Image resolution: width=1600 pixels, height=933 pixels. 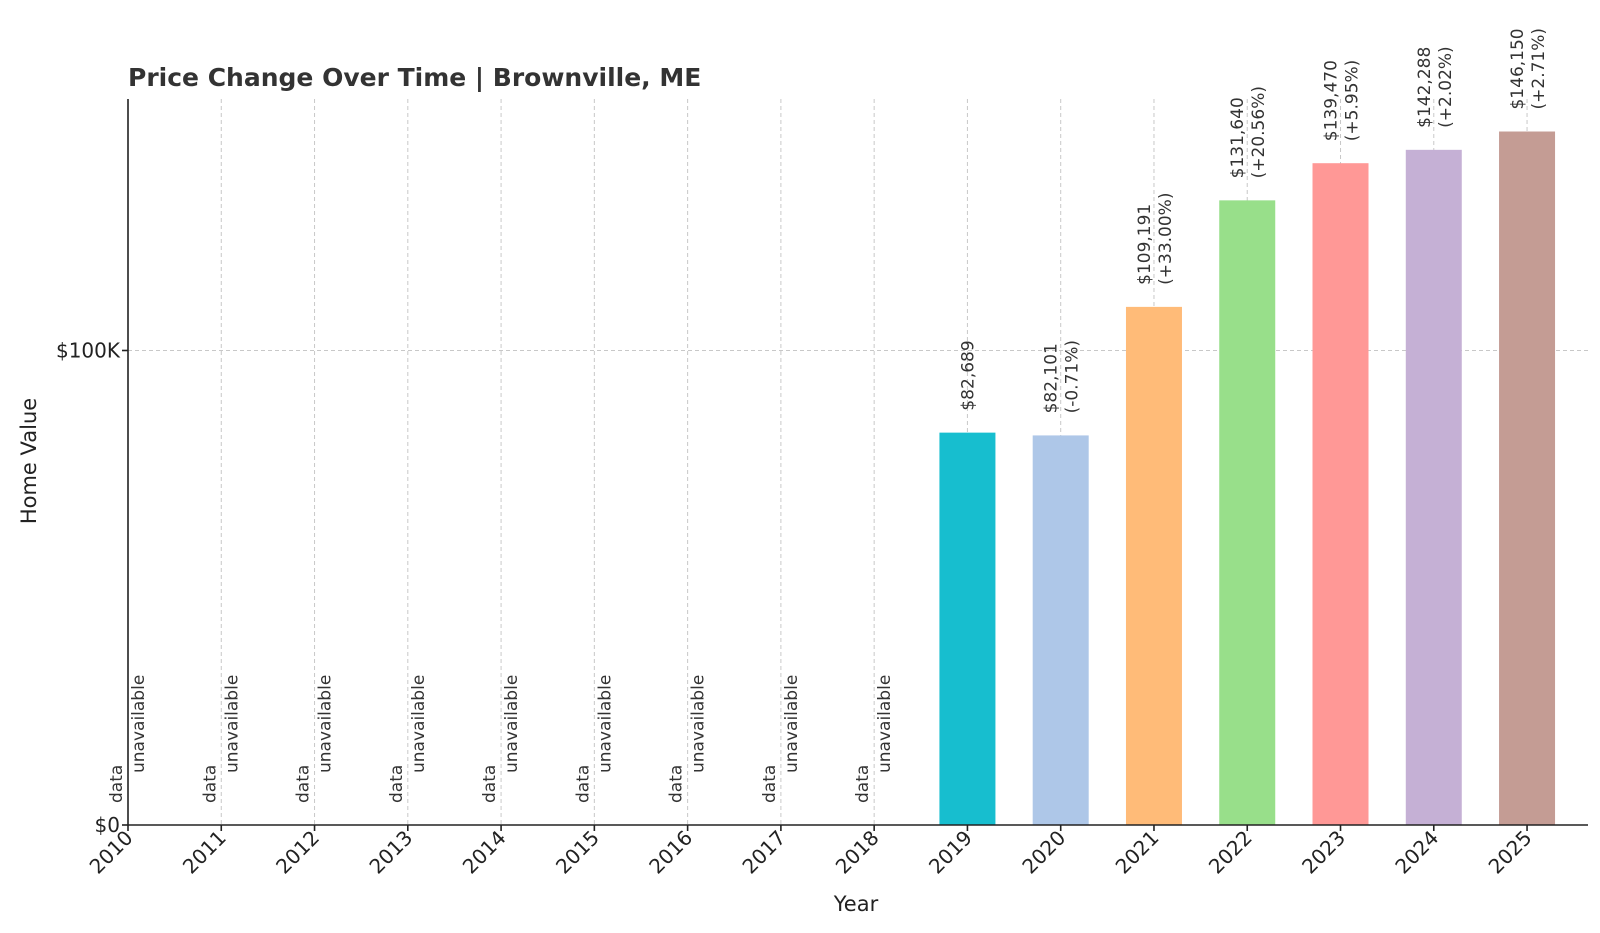 What do you see at coordinates (1416, 852) in the screenshot?
I see `x-tick-label: 2024` at bounding box center [1416, 852].